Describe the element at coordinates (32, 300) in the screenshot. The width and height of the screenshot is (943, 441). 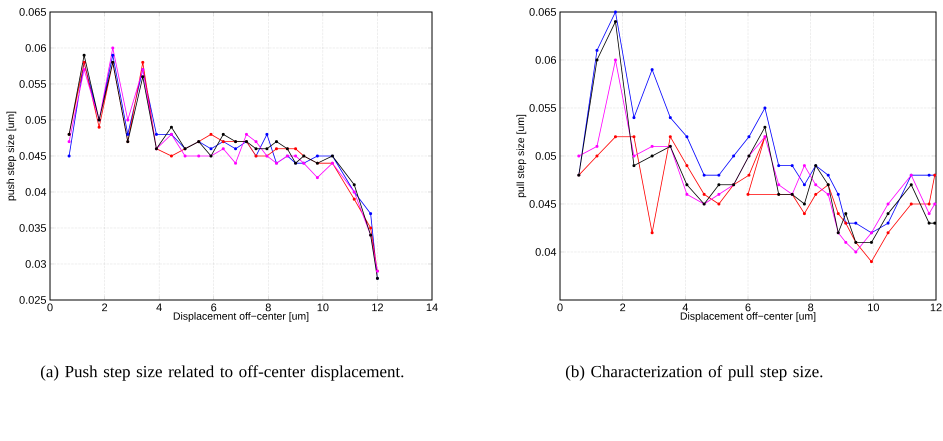
I see `y-tick-label: 0.025` at that location.